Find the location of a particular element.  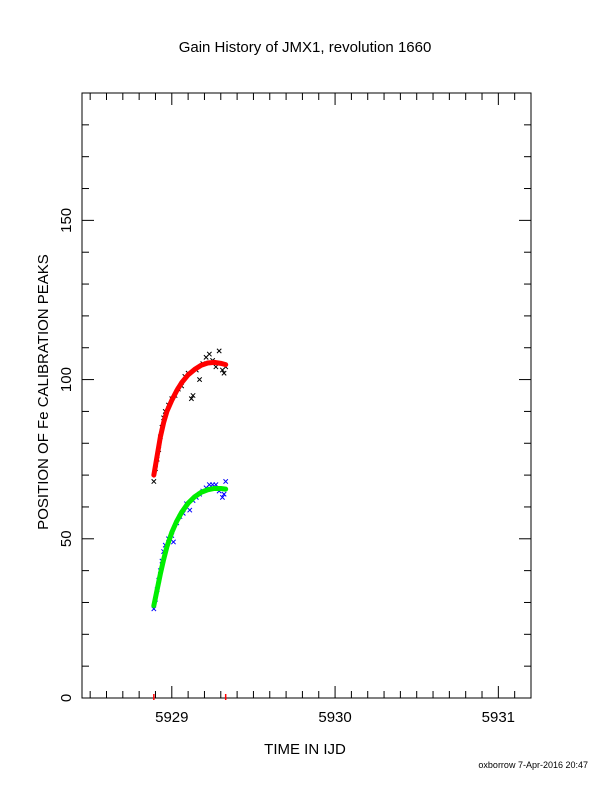

y-tick-label: 100 is located at coordinates (66, 379).